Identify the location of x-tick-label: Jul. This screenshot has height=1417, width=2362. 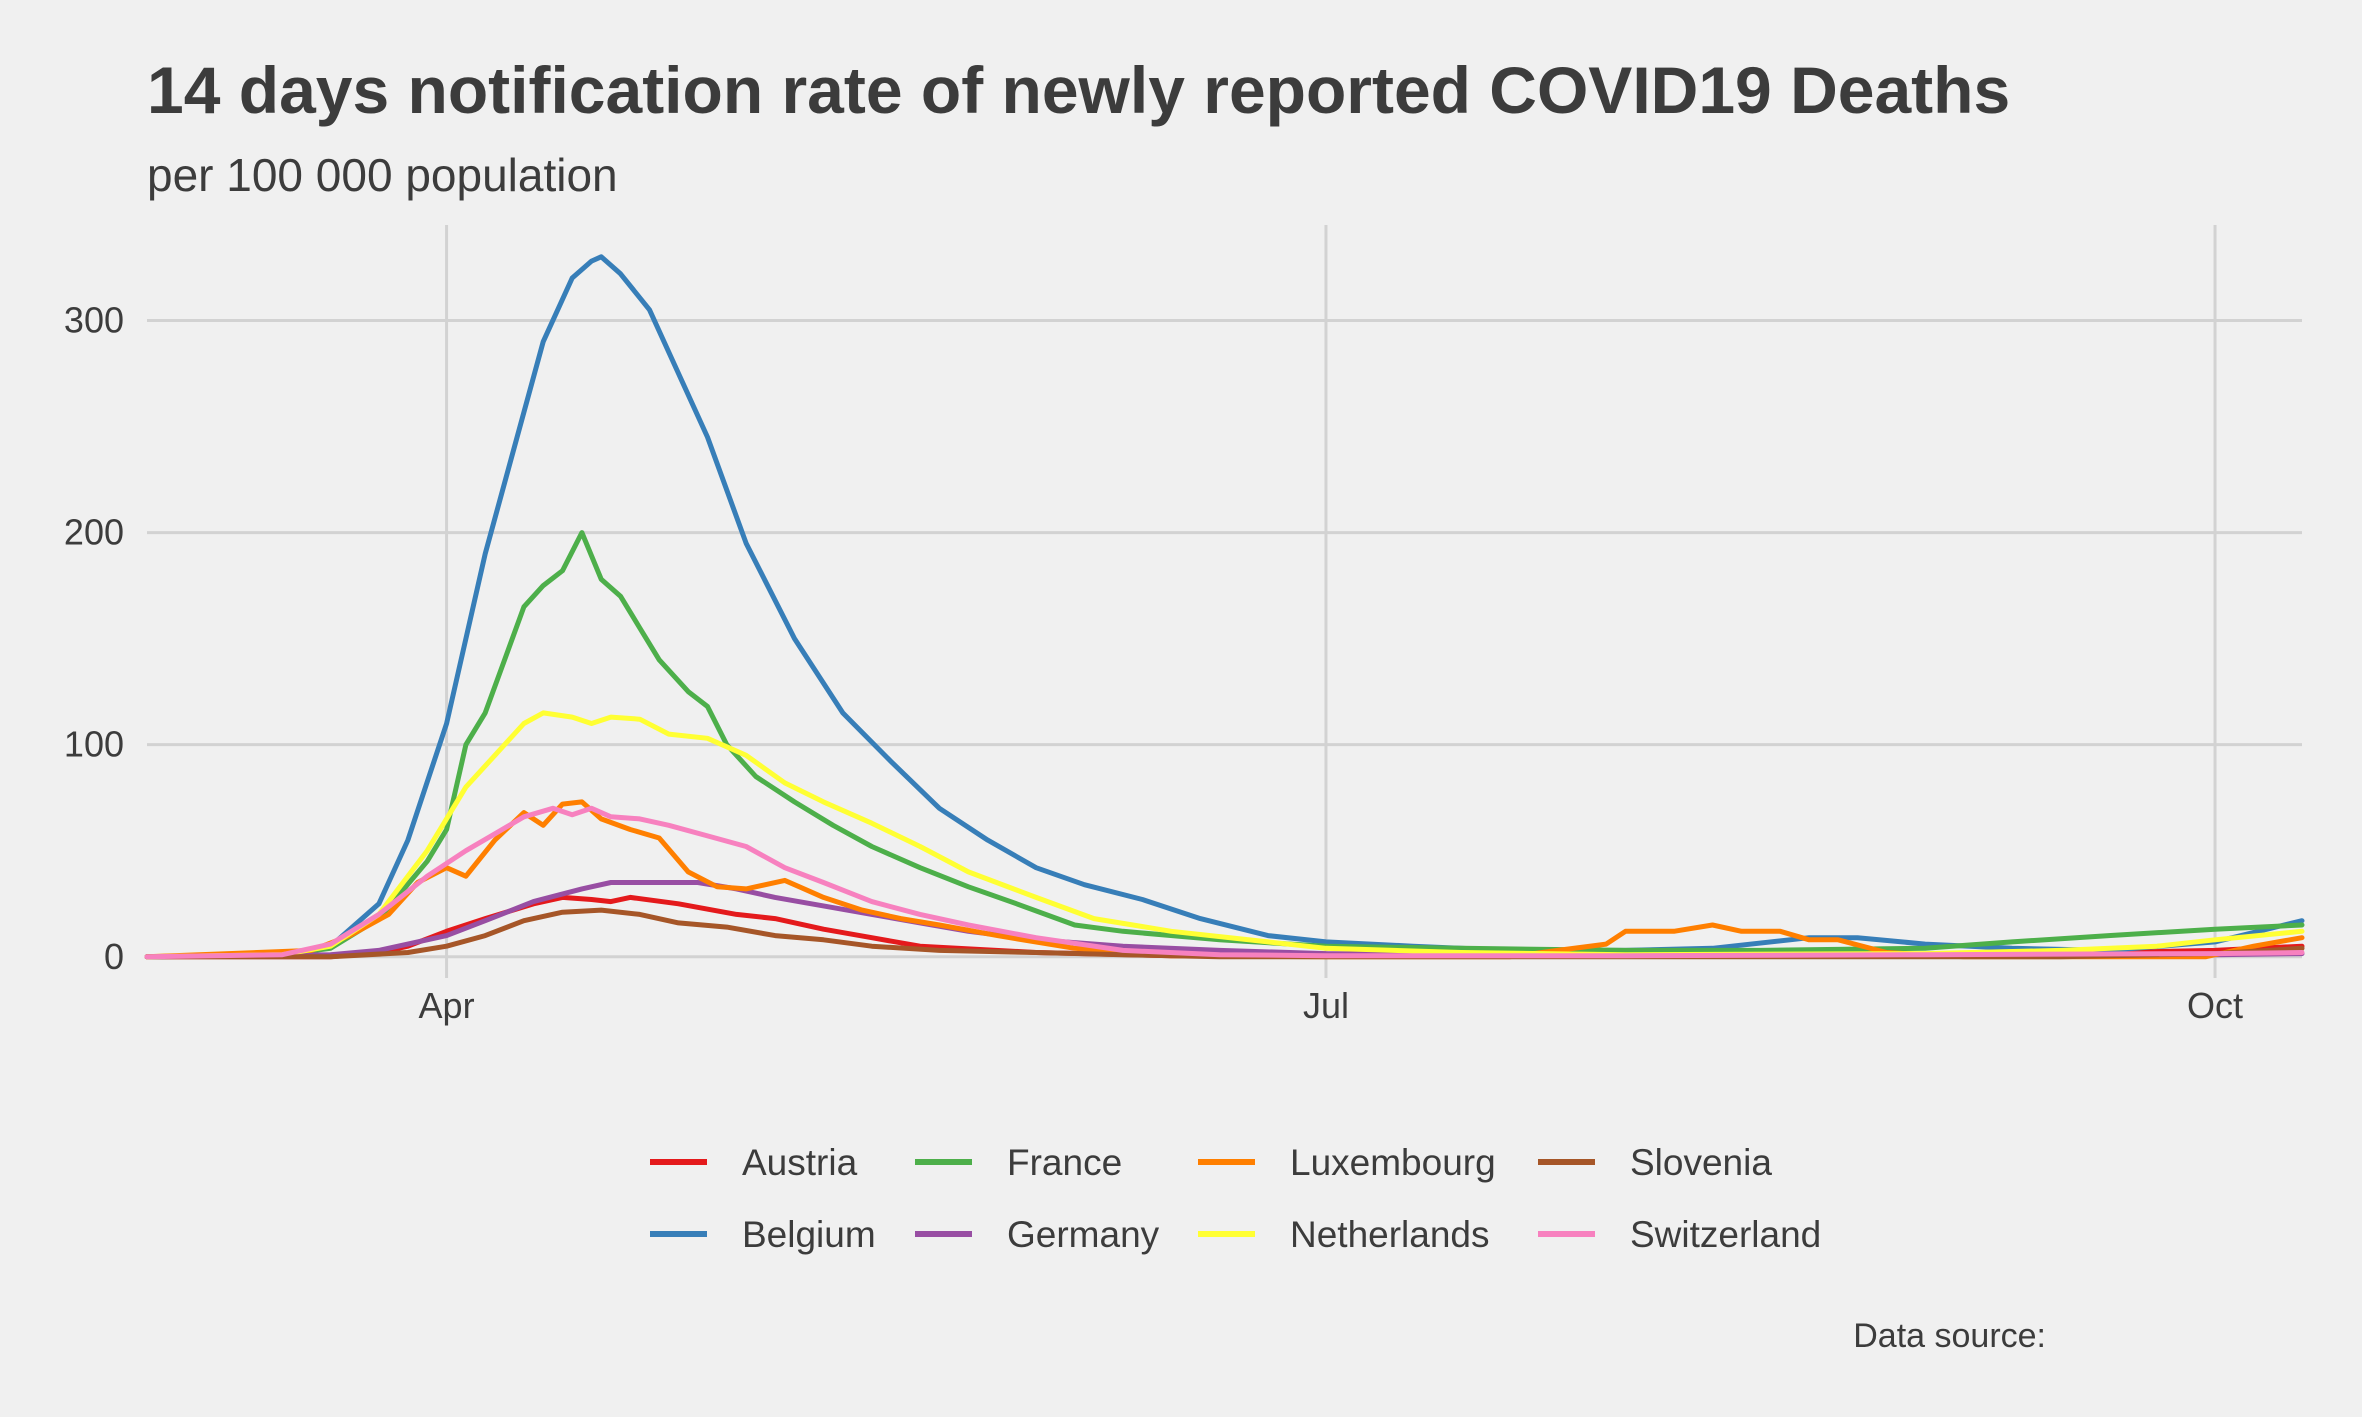
(1326, 1005).